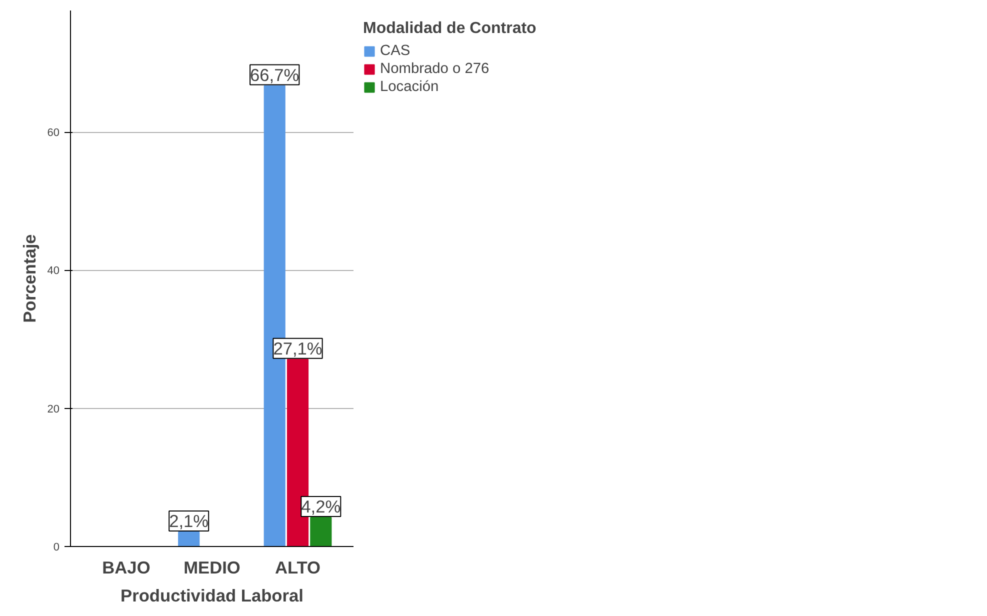  What do you see at coordinates (189, 520) in the screenshot?
I see `data-label: 2,1%` at bounding box center [189, 520].